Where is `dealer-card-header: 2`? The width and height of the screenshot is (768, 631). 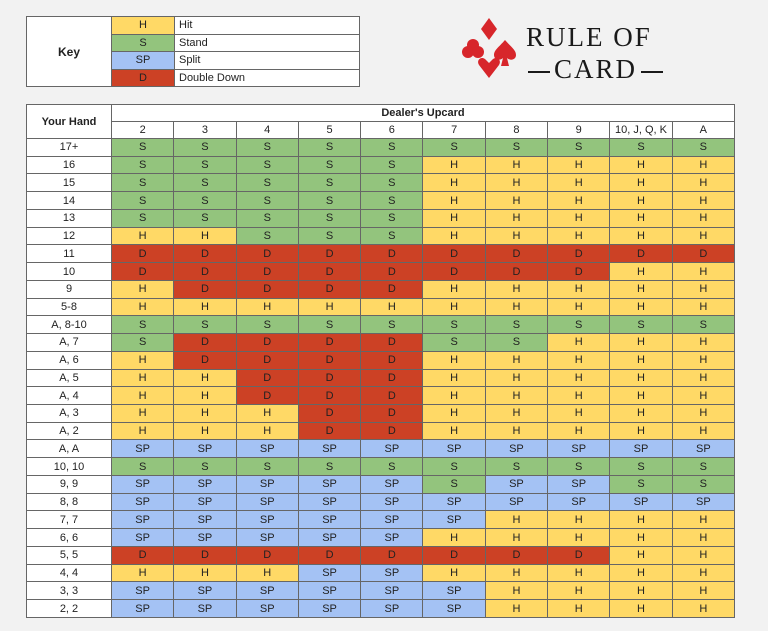
dealer-card-header: 2 is located at coordinates (142, 130).